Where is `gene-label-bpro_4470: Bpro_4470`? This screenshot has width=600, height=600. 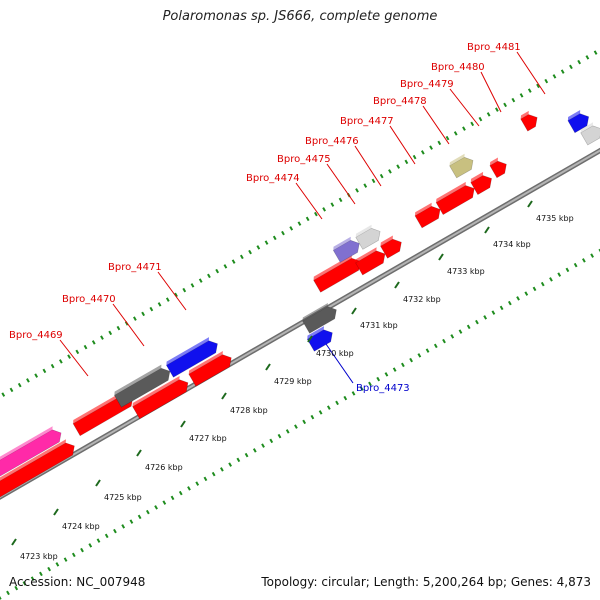 gene-label-bpro_4470: Bpro_4470 is located at coordinates (89, 299).